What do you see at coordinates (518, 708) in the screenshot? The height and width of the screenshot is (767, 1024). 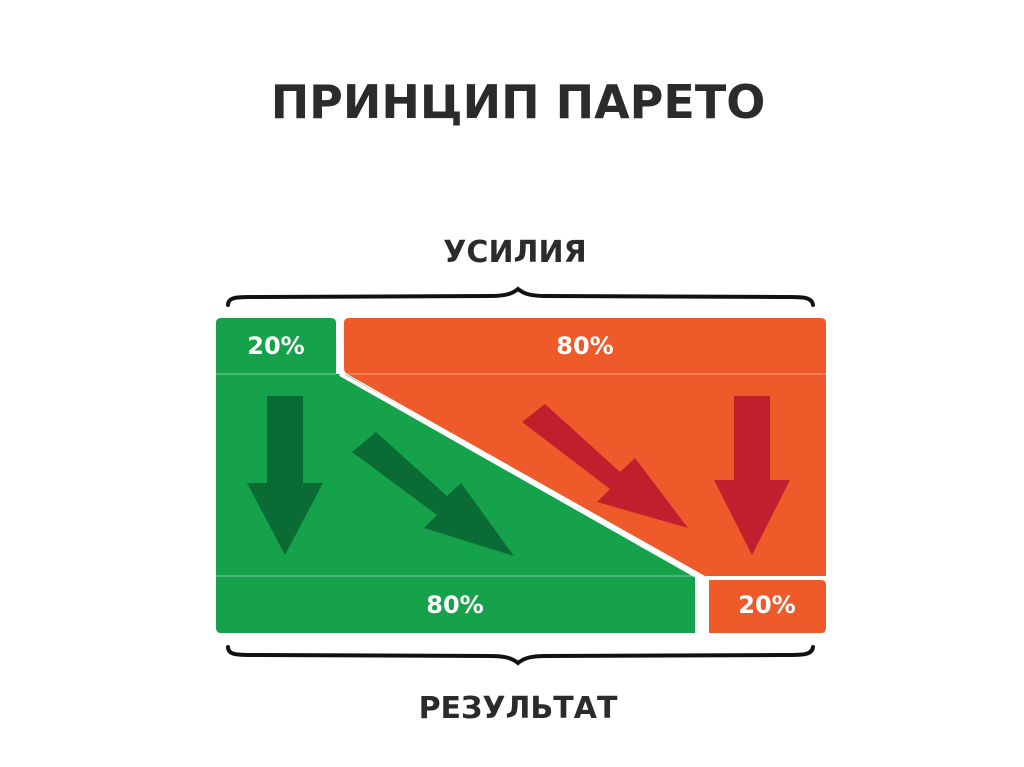 I see `result-label: РЕЗУЛЬТАТ` at bounding box center [518, 708].